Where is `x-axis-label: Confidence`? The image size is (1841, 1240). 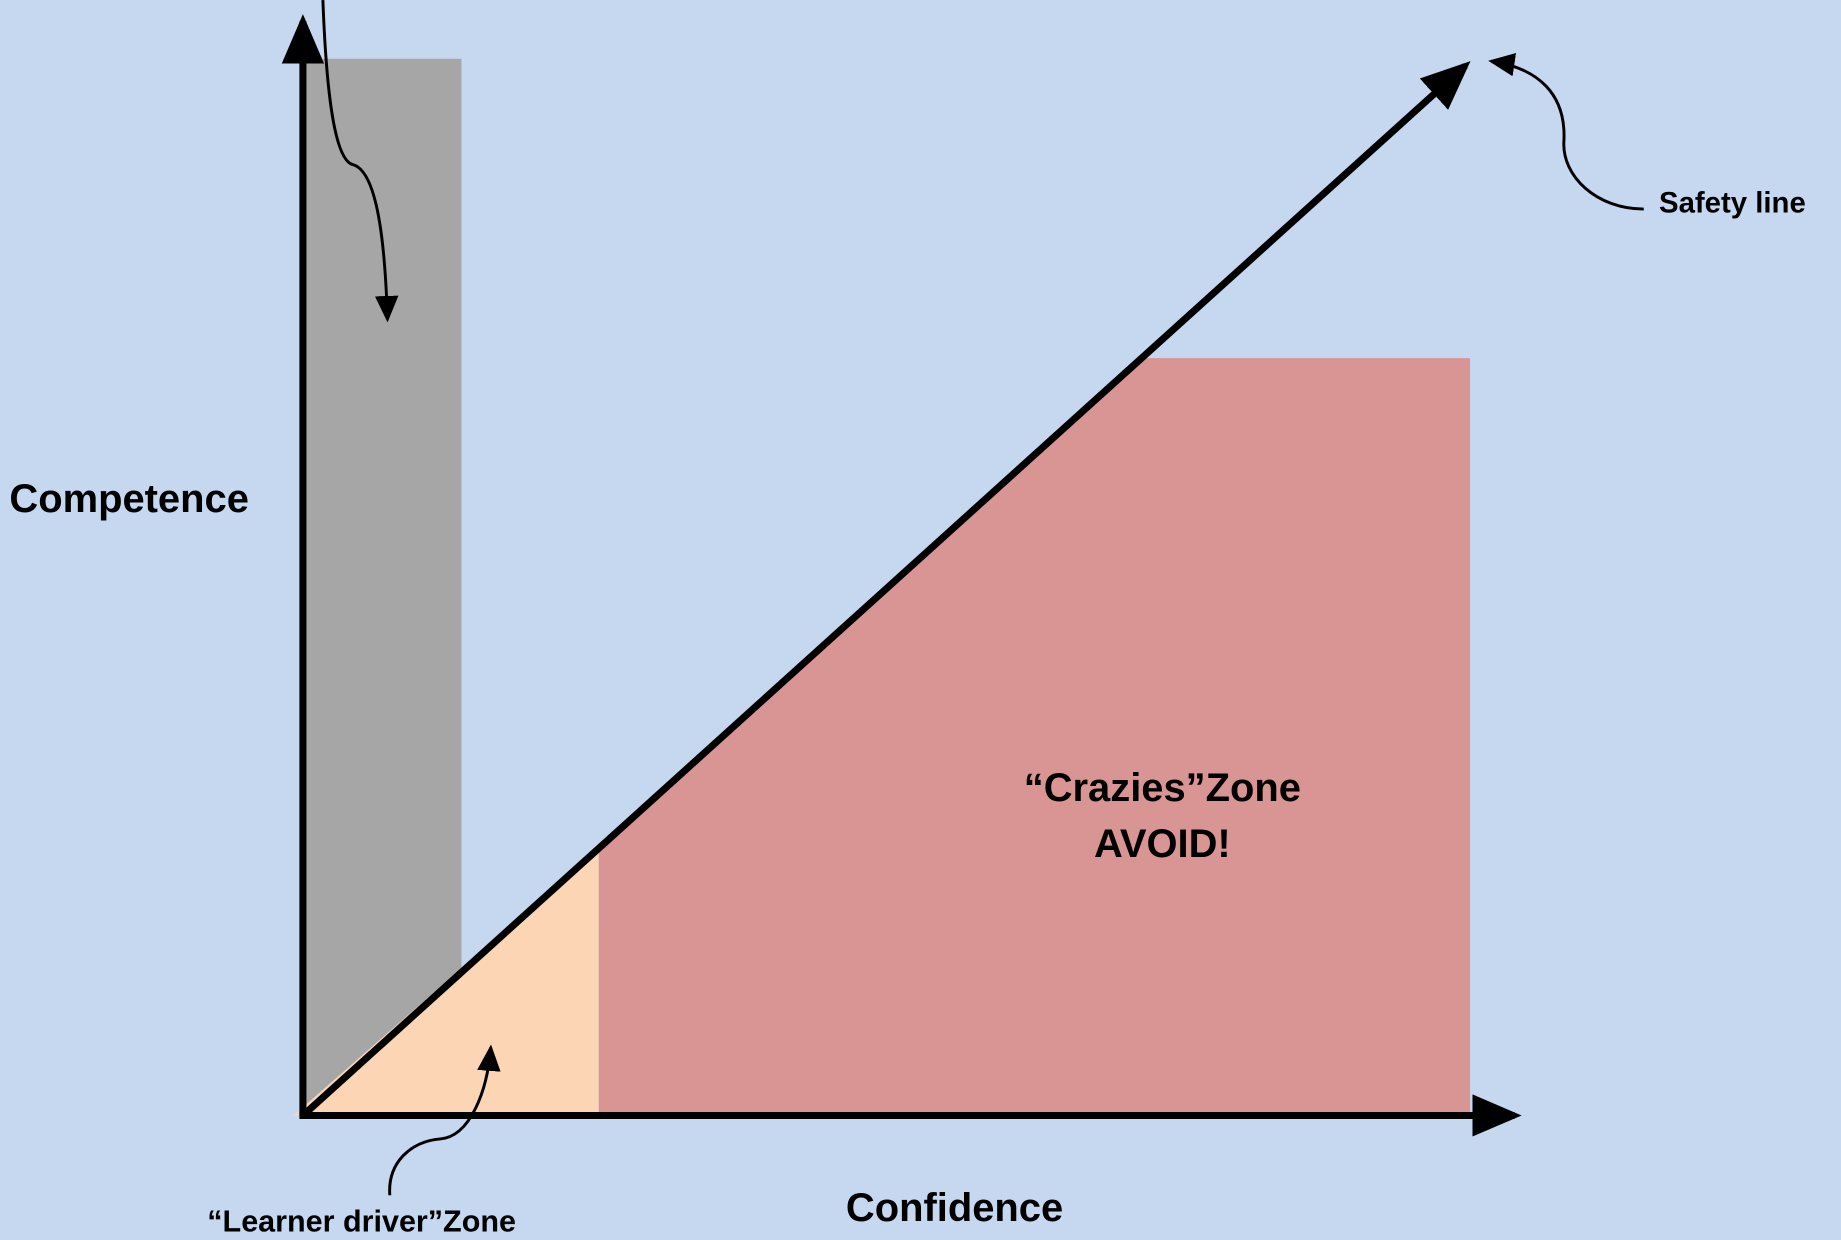 x-axis-label: Confidence is located at coordinates (954, 1208).